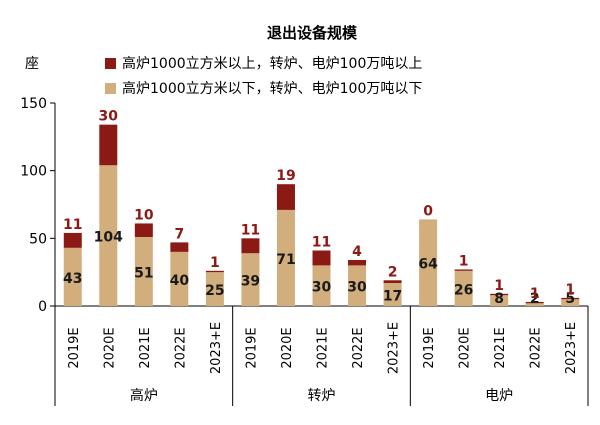  Describe the element at coordinates (144, 395) in the screenshot. I see `group-label: 高炉` at that location.